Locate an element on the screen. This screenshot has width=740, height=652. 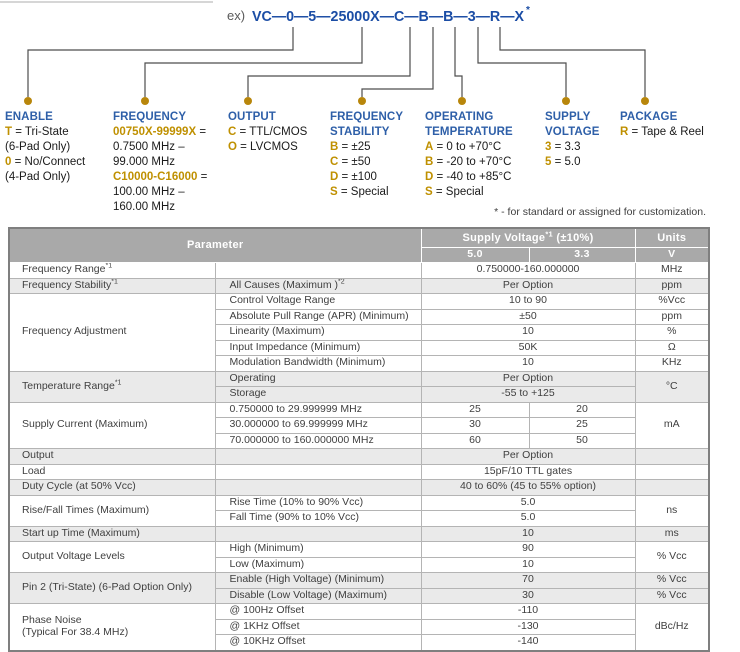
legend-entry: A = 0 to +70°C is located at coordinates (463, 147).